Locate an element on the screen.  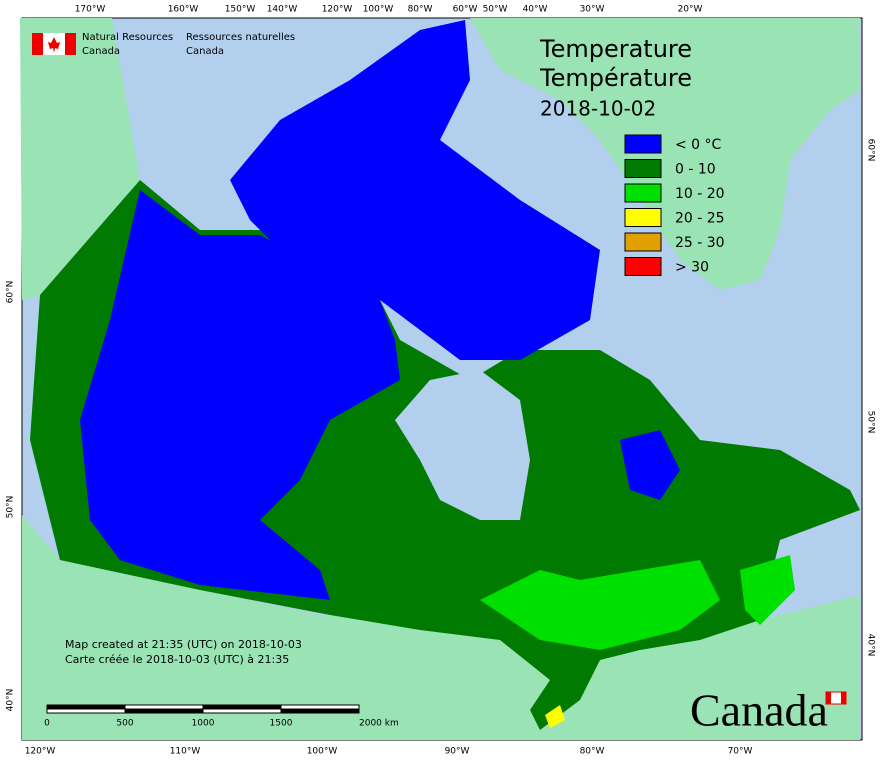
lon-label: 50°W is located at coordinates (495, 10).